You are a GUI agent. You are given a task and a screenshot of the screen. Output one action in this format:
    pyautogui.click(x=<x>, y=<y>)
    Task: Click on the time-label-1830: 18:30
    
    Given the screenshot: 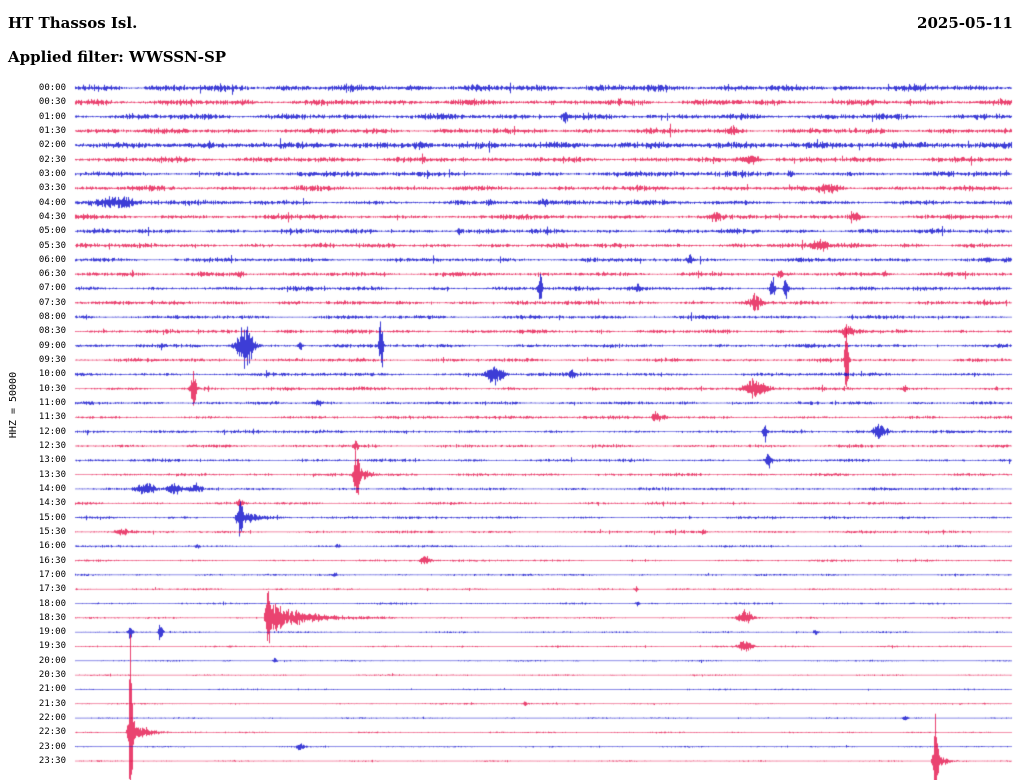 What is the action you would take?
    pyautogui.click(x=52, y=617)
    